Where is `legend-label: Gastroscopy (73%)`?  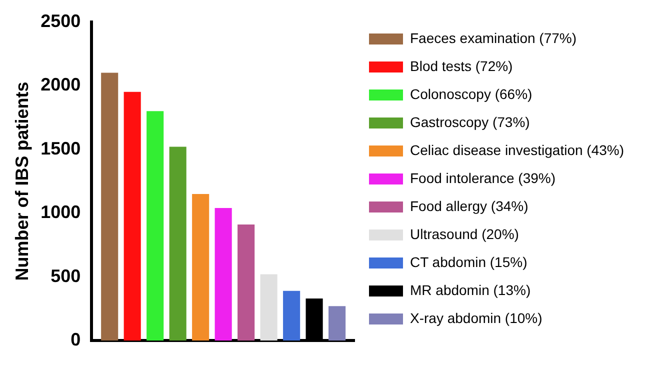
legend-label: Gastroscopy (73%) is located at coordinates (470, 122).